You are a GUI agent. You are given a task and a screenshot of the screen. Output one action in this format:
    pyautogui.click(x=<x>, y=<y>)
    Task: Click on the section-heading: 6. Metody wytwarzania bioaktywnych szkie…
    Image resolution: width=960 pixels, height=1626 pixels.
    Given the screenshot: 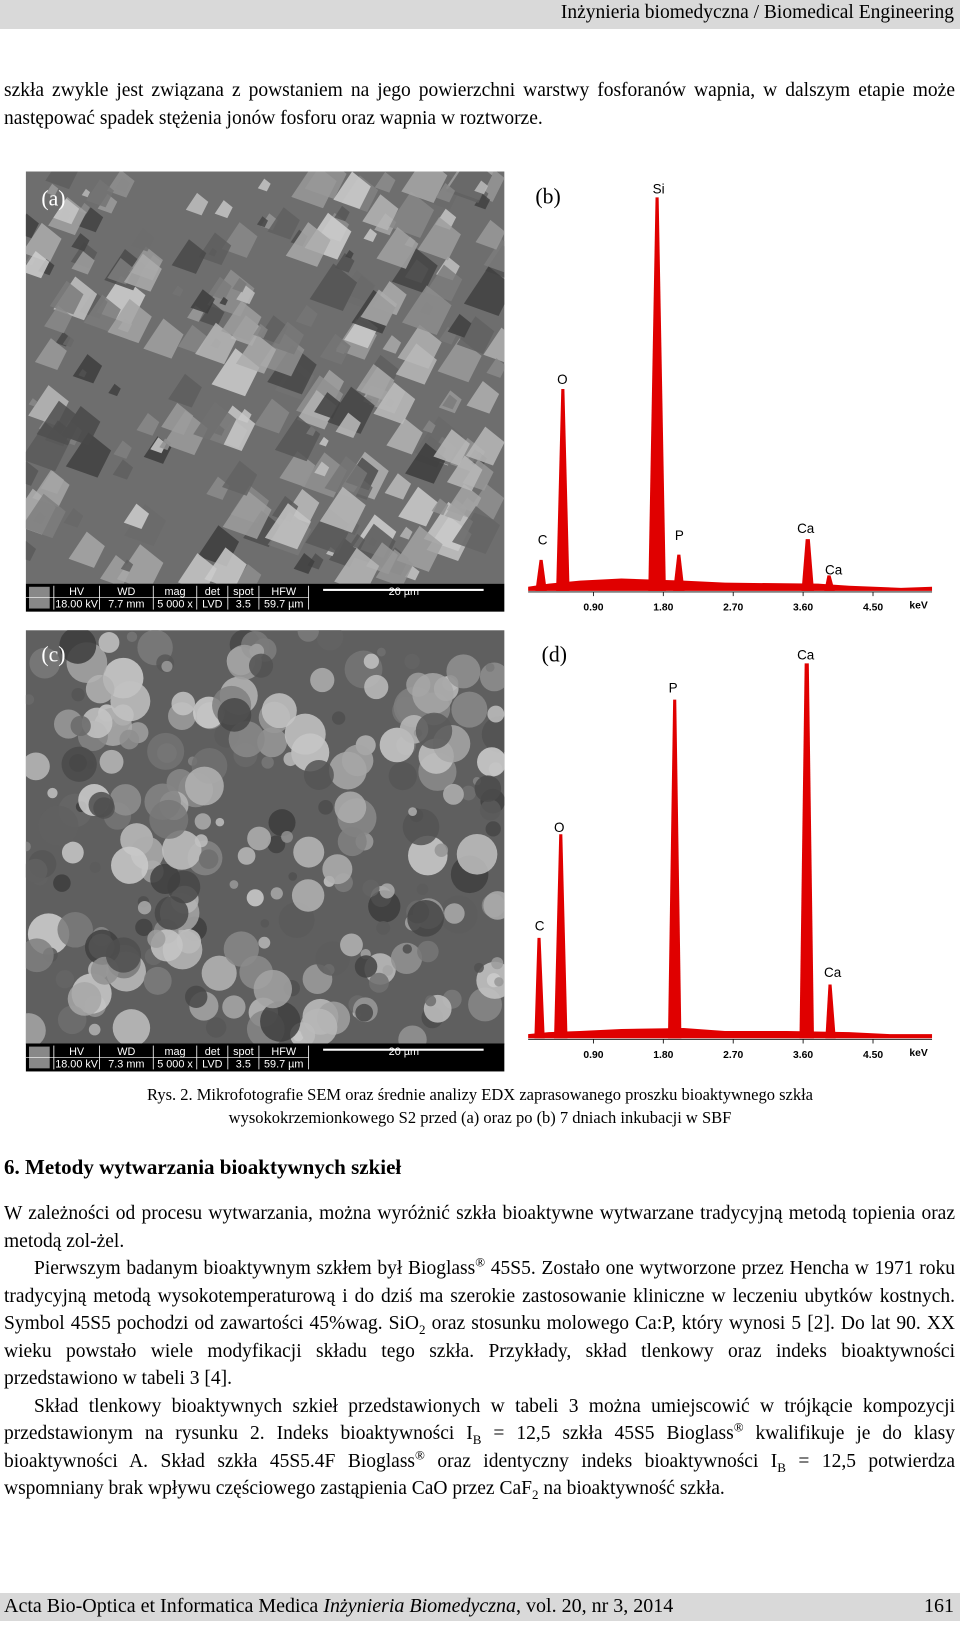 What is the action you would take?
    pyautogui.click(x=203, y=1167)
    